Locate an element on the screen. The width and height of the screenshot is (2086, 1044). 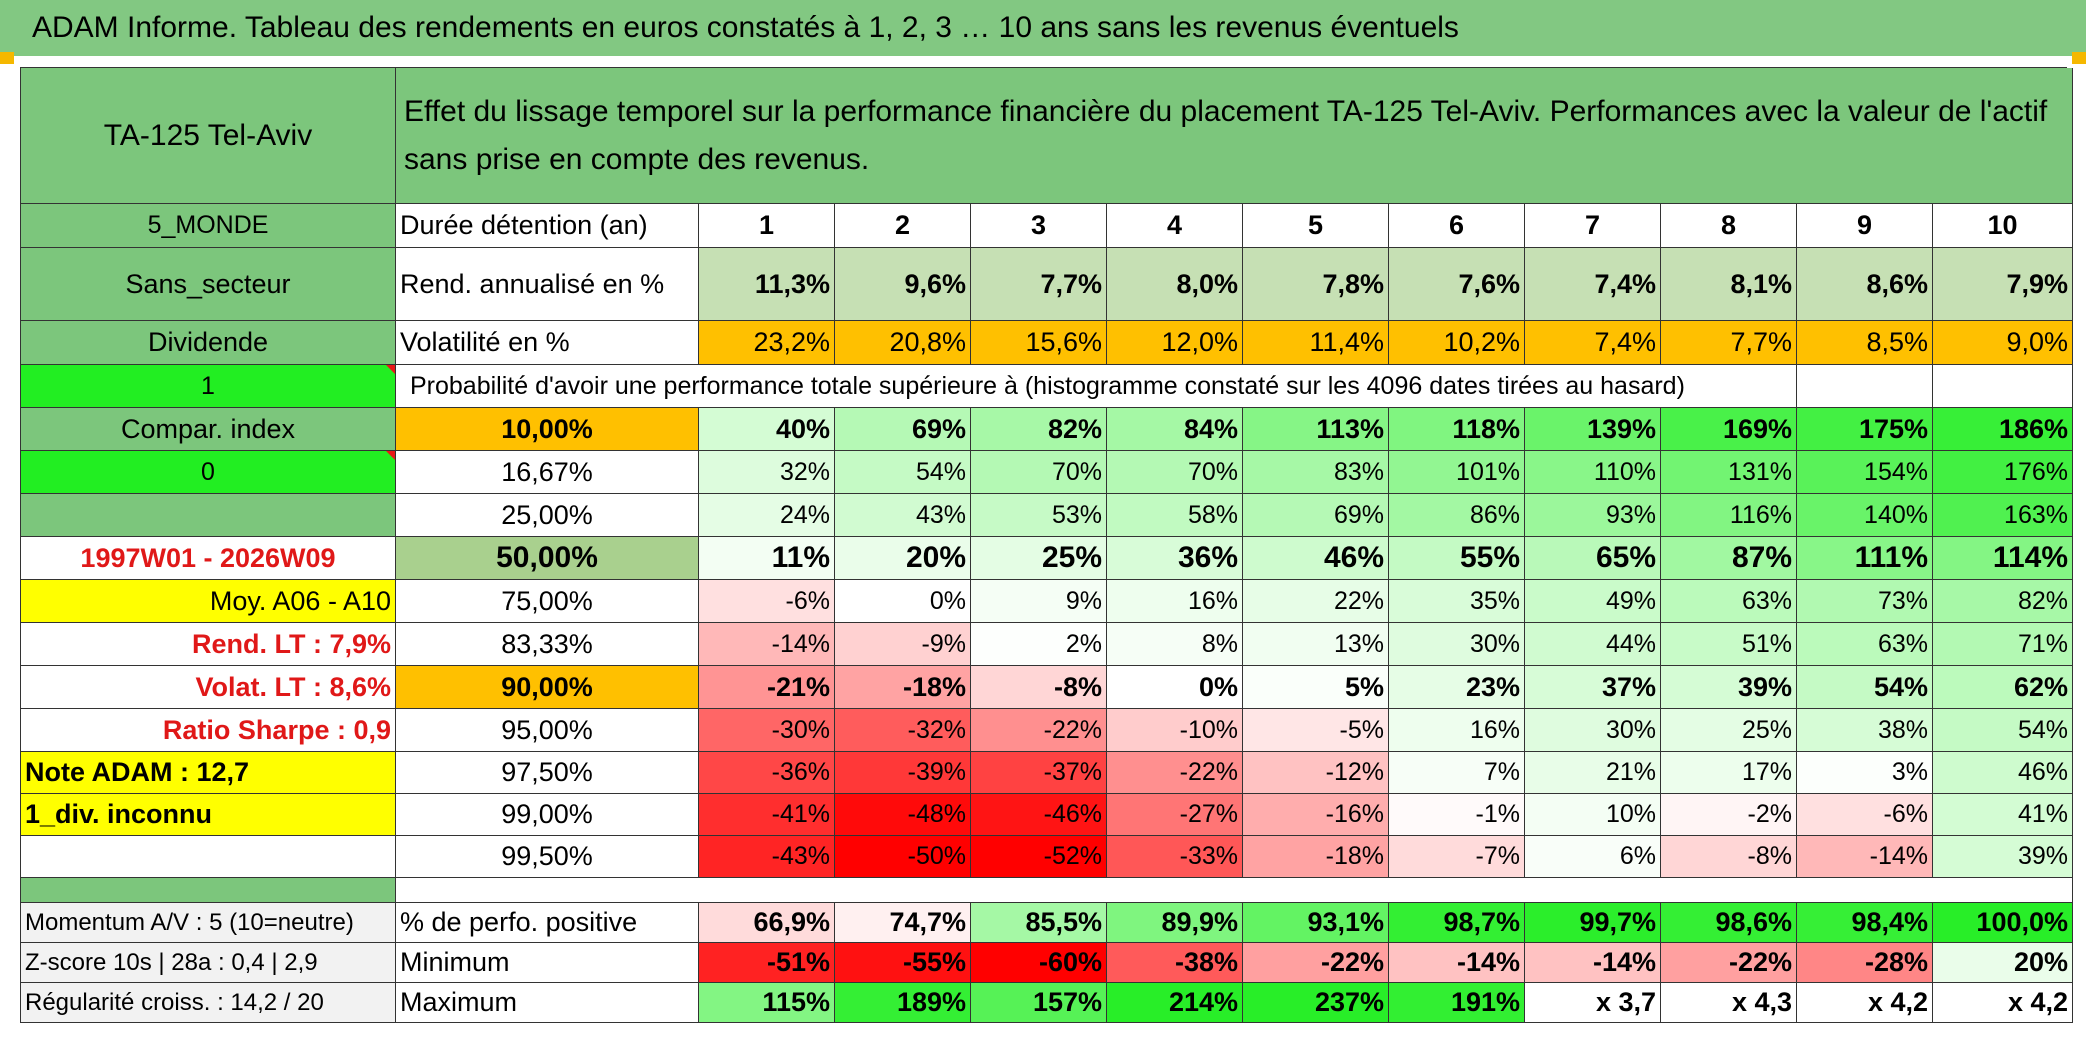
asset-name: TA-125 Tel-Aviv is located at coordinates (208, 136).